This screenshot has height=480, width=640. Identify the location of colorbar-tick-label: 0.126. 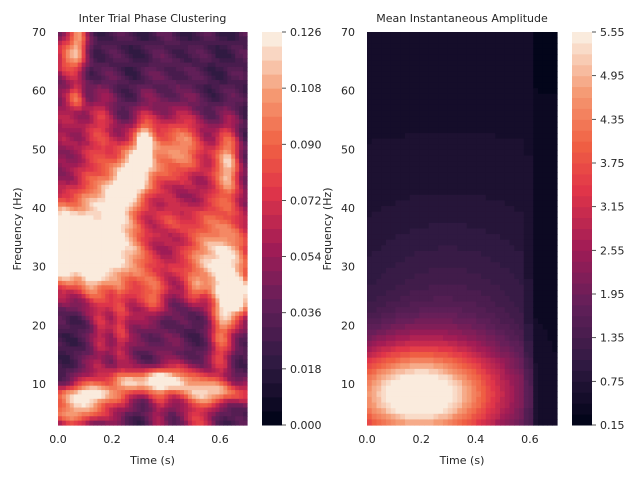
(306, 32).